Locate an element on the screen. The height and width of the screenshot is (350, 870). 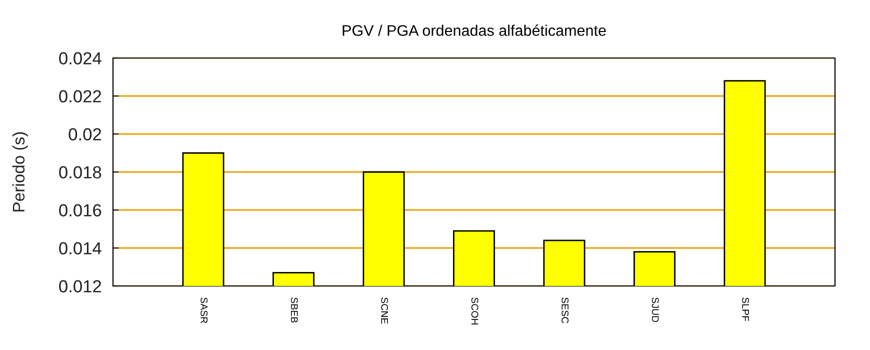
y-tick-label: 0.018 is located at coordinates (80, 172).